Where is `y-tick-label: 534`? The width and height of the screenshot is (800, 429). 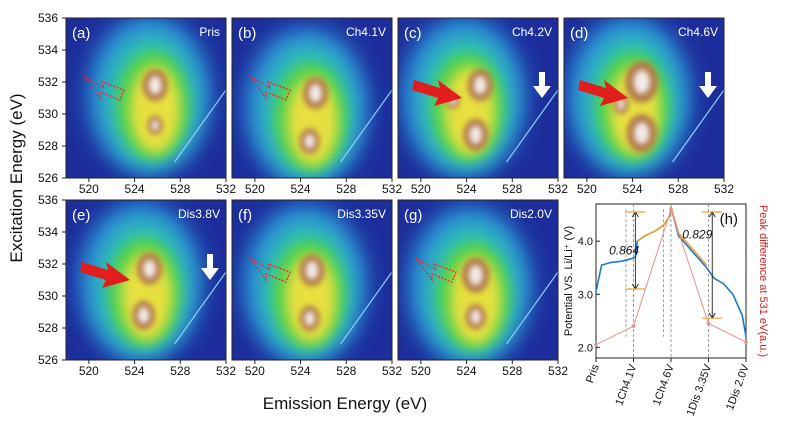
y-tick-label: 534 is located at coordinates (48, 232).